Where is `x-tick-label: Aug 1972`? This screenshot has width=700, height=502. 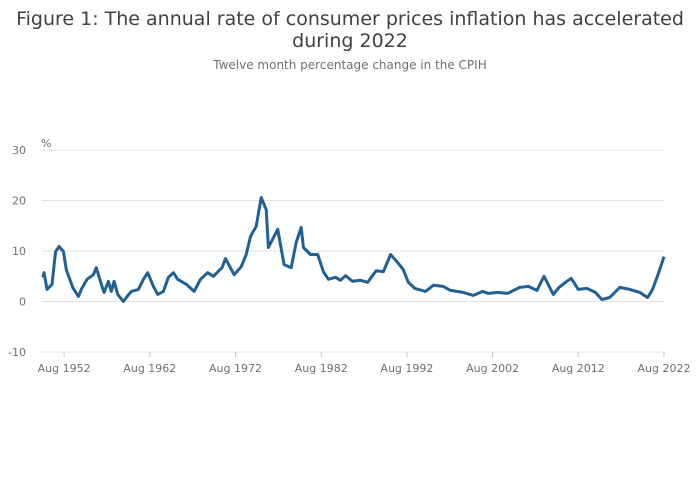 x-tick-label: Aug 1972 is located at coordinates (235, 368).